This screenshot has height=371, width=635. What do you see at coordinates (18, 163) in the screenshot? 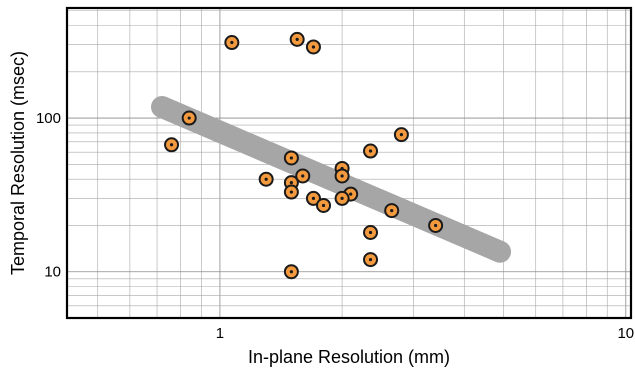
I see `y-axis-label: Temporal Resolution (msec)` at bounding box center [18, 163].